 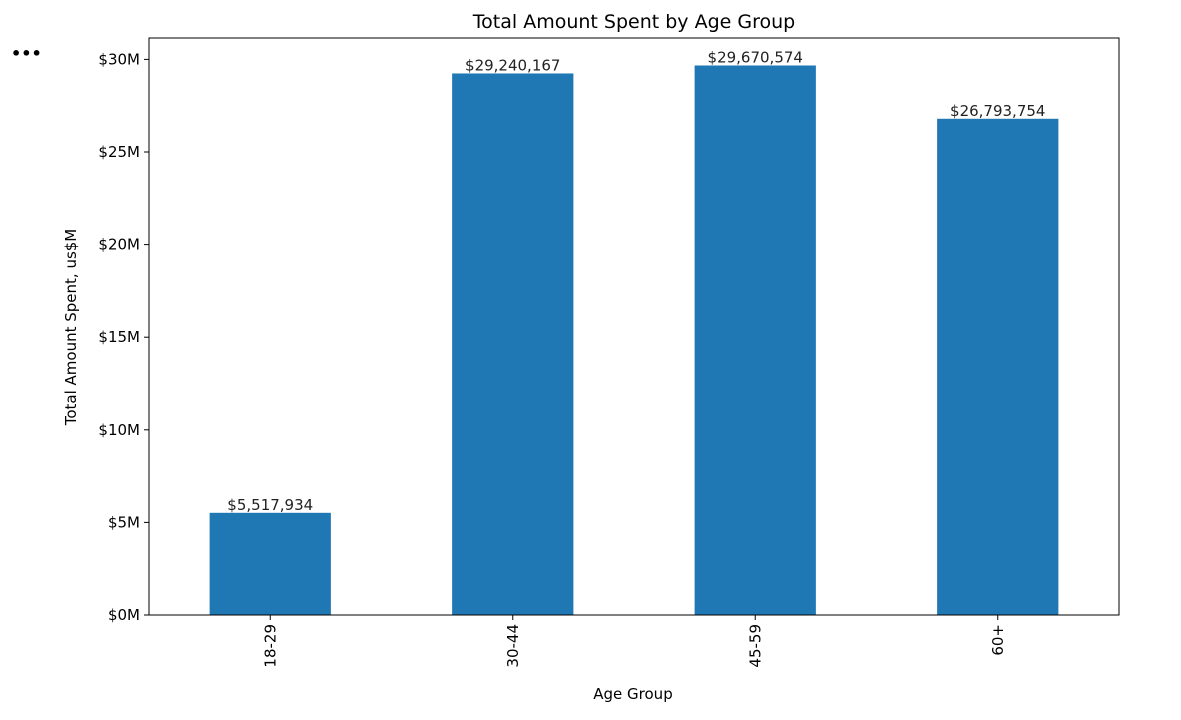 I want to click on y-tick-label-5: $25M, so click(x=119, y=152).